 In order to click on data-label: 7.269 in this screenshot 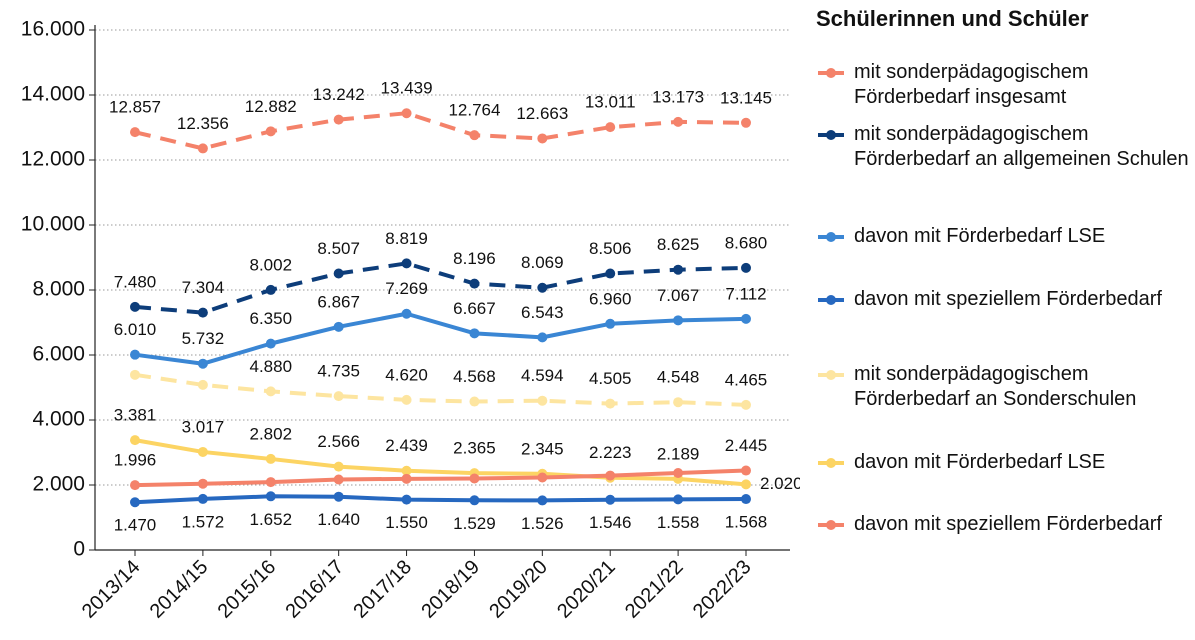, I will do `click(406, 288)`.